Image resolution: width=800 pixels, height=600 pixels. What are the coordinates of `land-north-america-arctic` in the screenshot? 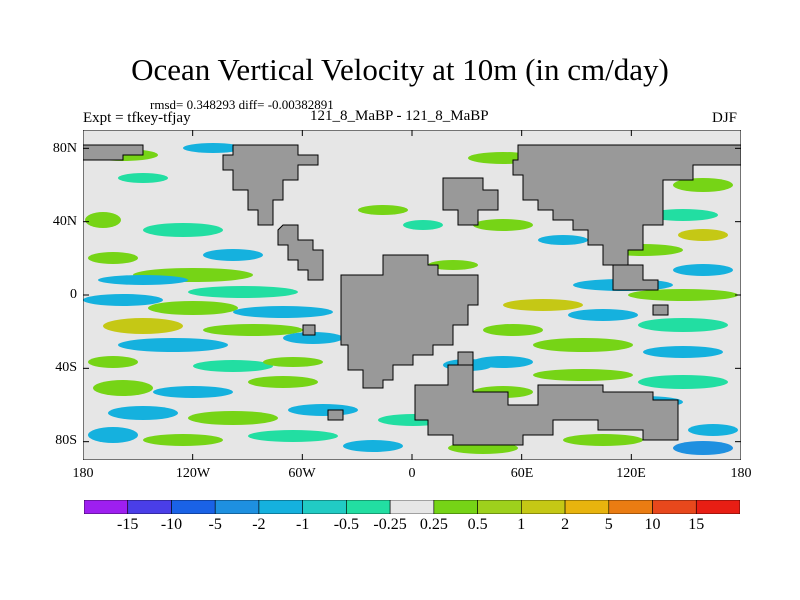 It's located at (113, 152).